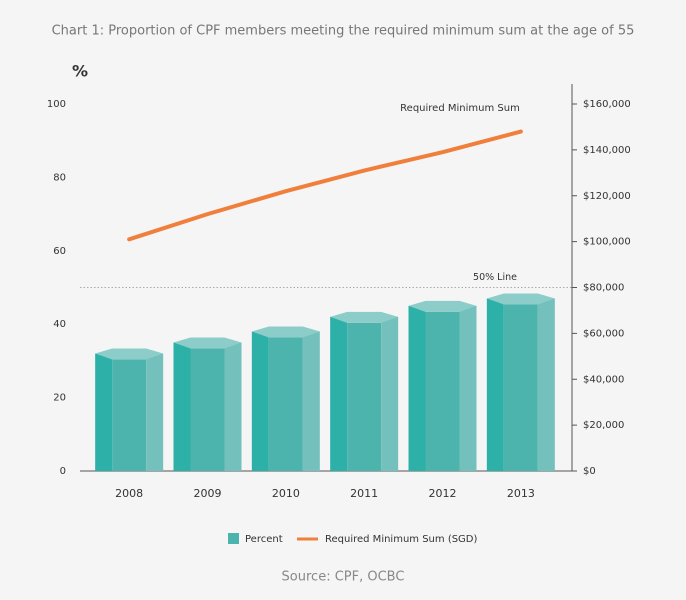  Describe the element at coordinates (59, 324) in the screenshot. I see `y-tick-label: 40` at that location.